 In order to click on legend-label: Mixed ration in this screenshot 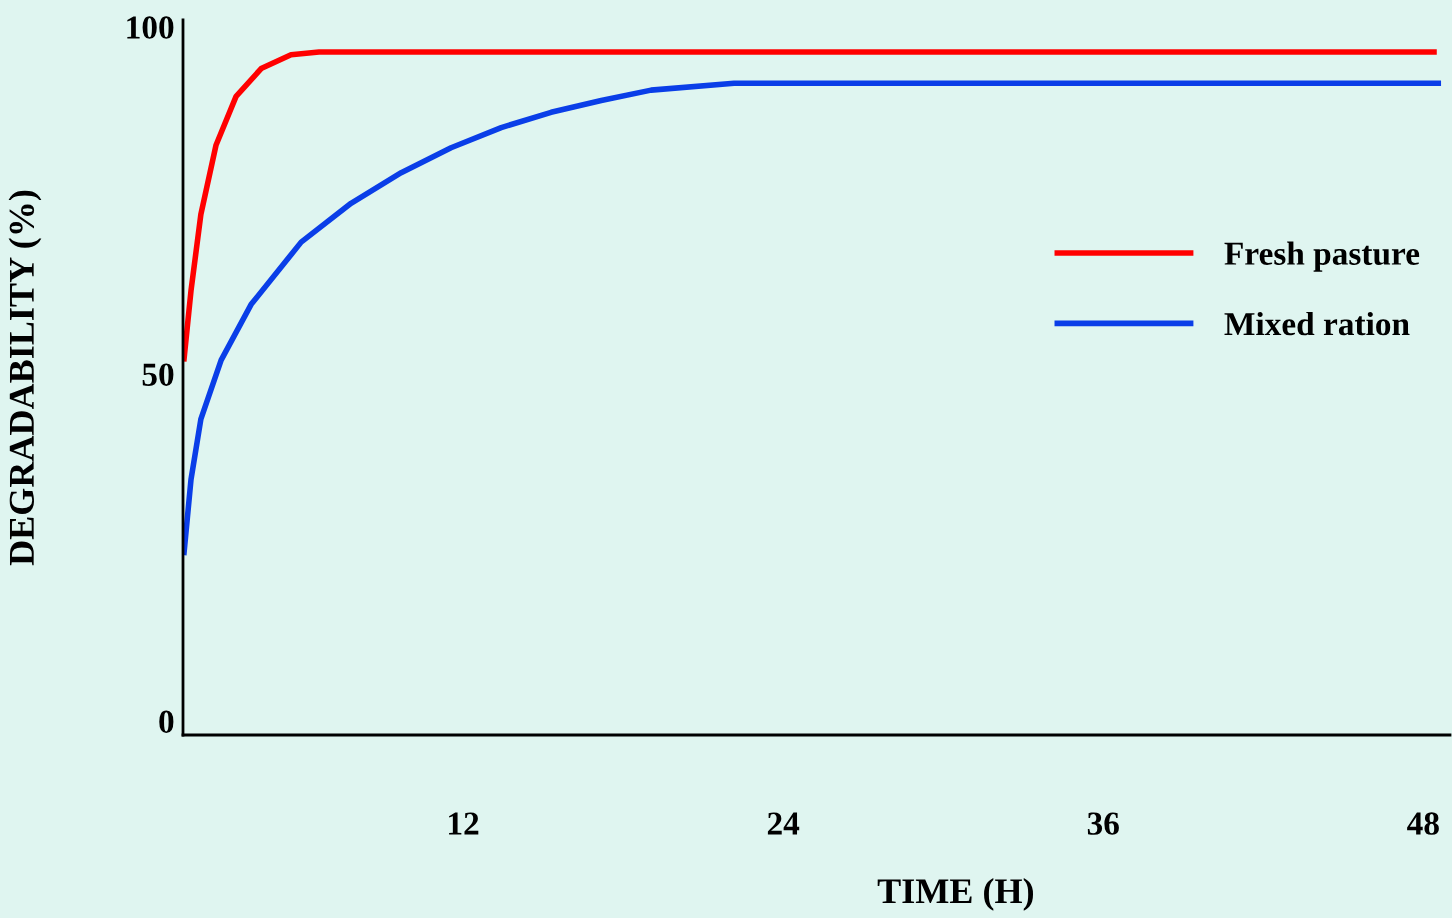, I will do `click(1317, 323)`.